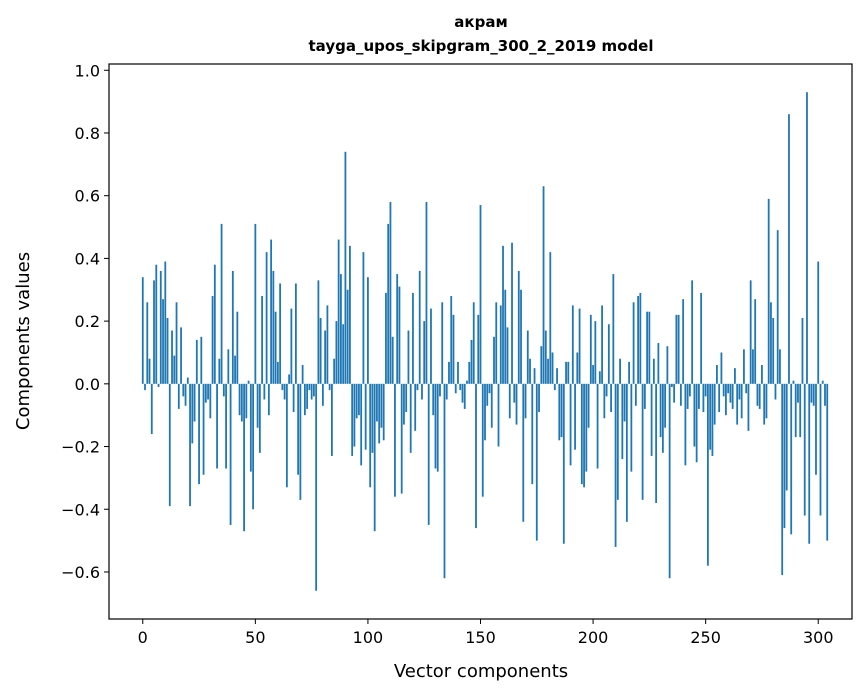  Describe the element at coordinates (80, 509) in the screenshot. I see `y-tick-label: −0.4` at that location.